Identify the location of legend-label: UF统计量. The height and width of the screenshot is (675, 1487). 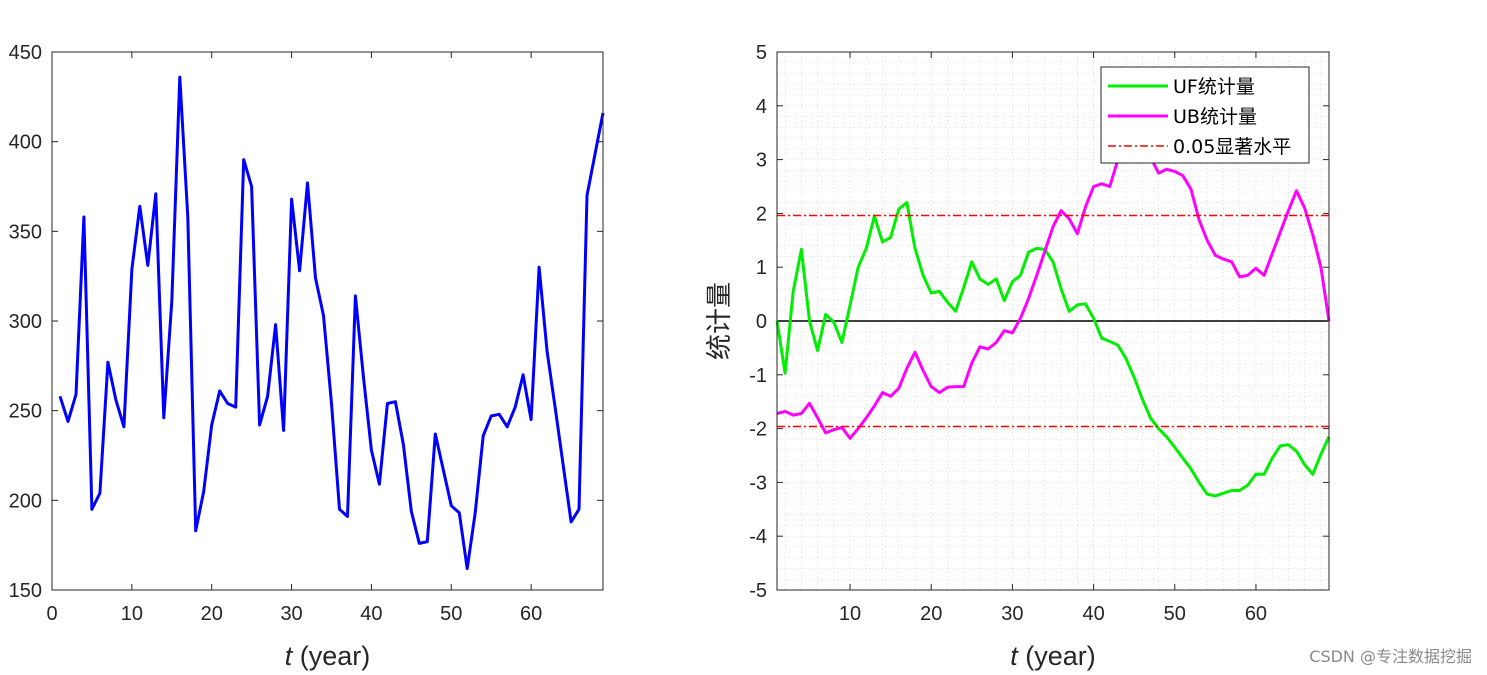
(1214, 87).